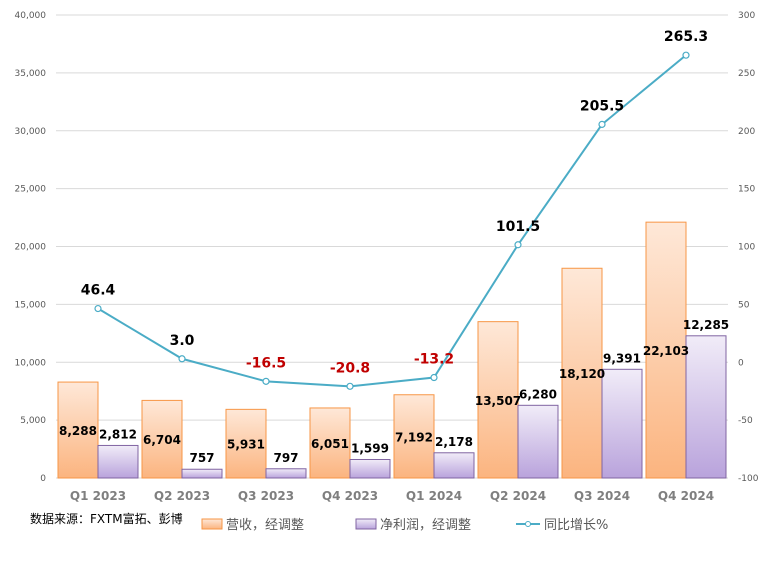 This screenshot has height=564, width=776. What do you see at coordinates (266, 363) in the screenshot?
I see `growth-data-label: -16.5` at bounding box center [266, 363].